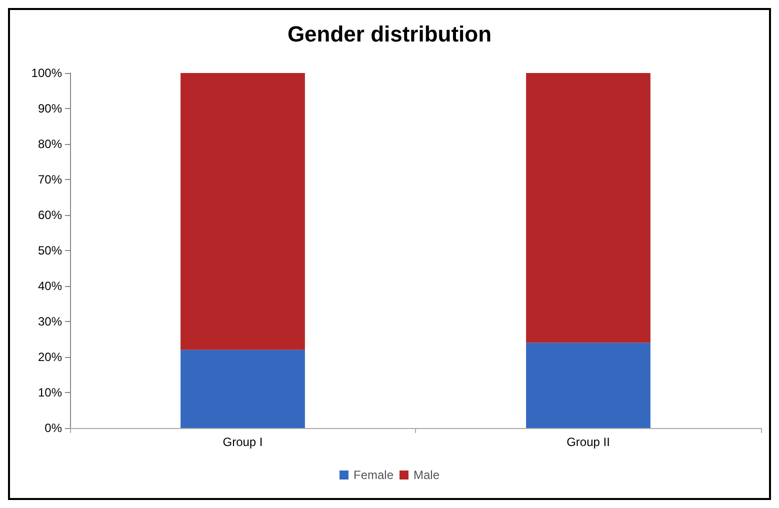 This screenshot has height=508, width=779. I want to click on legend-label: Female, so click(373, 475).